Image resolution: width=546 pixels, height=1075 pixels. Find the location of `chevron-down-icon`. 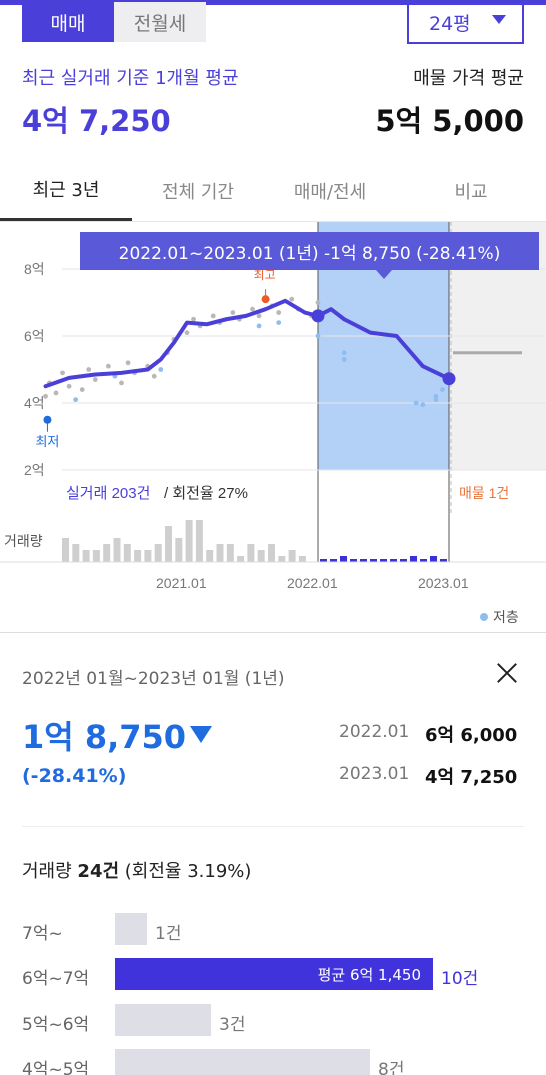

chevron-down-icon is located at coordinates (499, 19).